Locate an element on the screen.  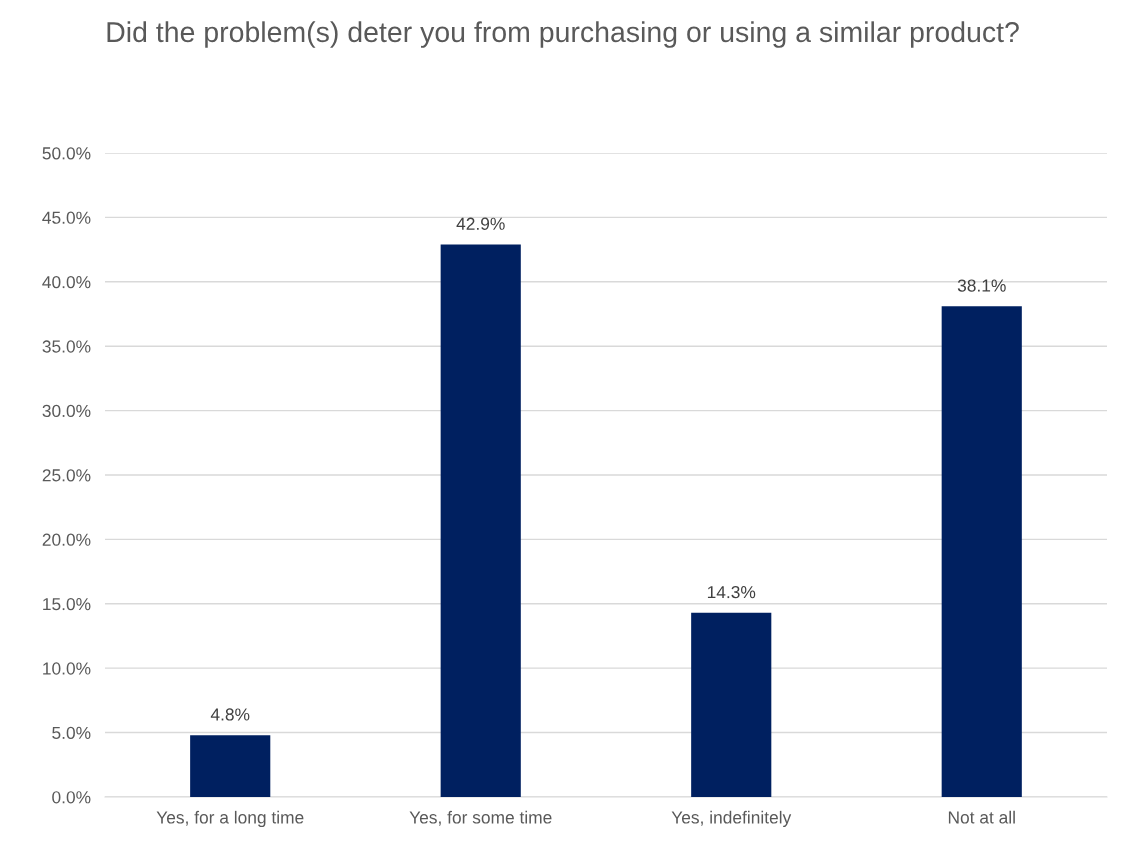
data-label: 14.3% is located at coordinates (731, 592).